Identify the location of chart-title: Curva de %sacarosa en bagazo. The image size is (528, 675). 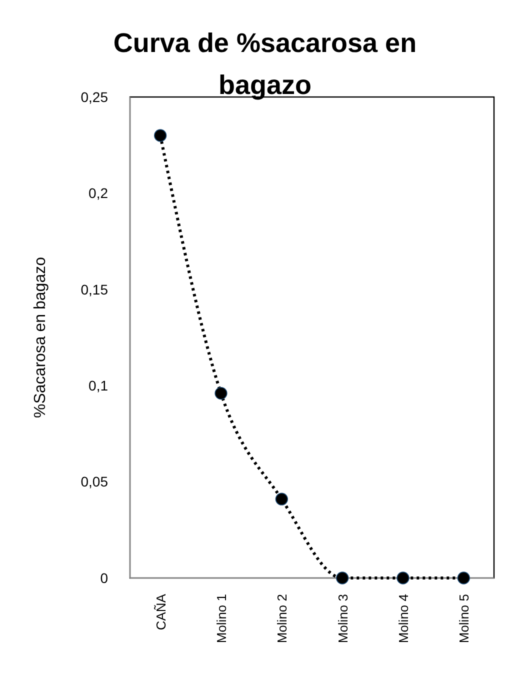
(265, 64).